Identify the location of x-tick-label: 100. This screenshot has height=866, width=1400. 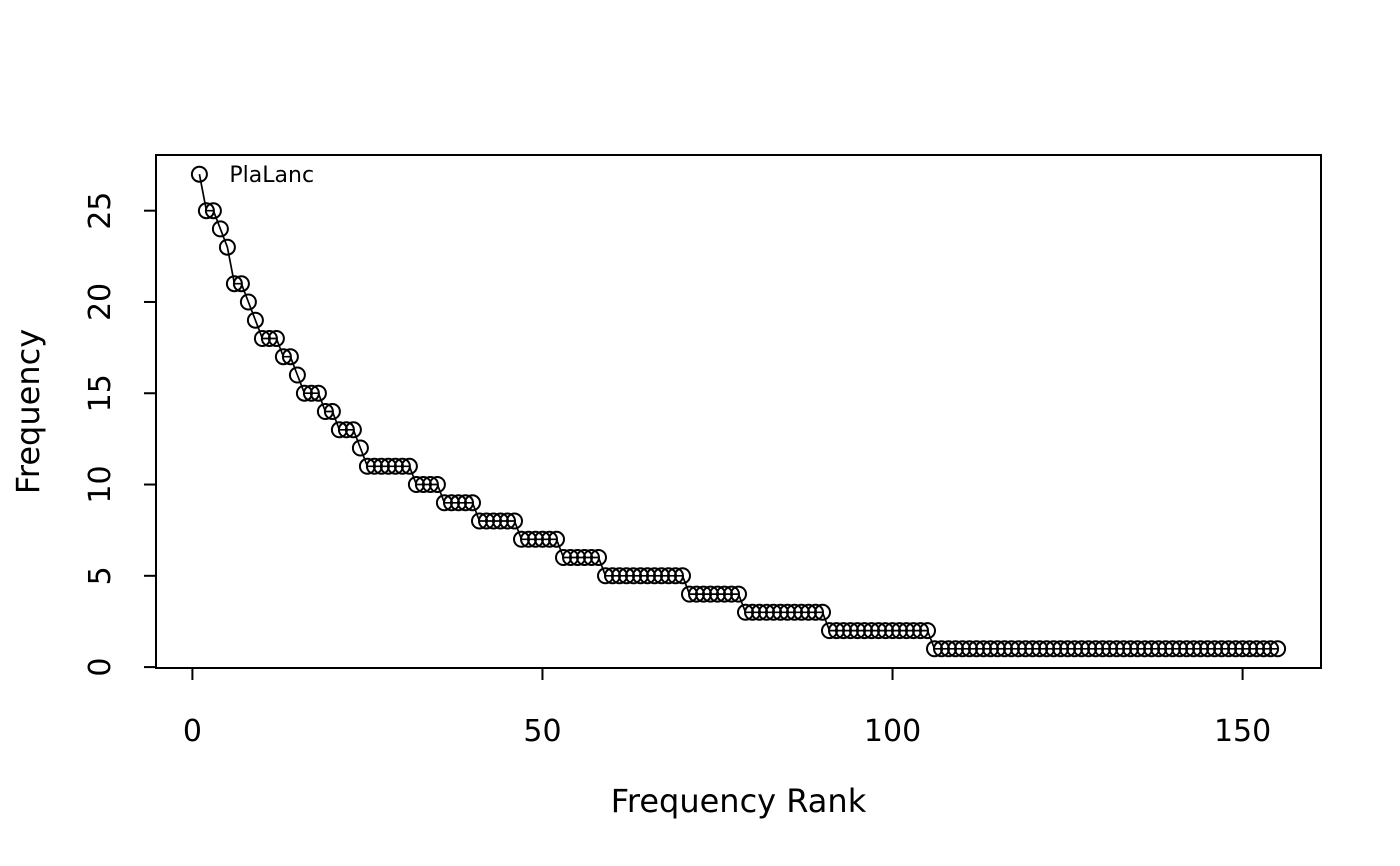
(892, 731).